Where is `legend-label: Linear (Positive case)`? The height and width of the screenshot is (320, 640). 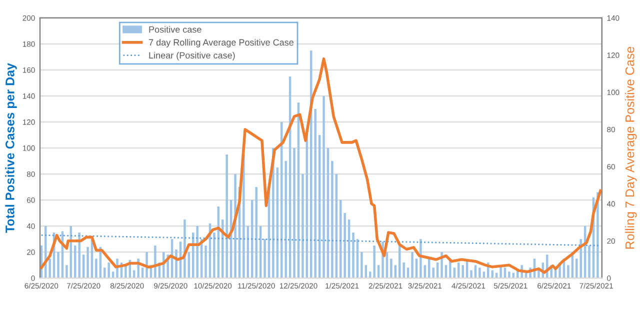 legend-label: Linear (Positive case) is located at coordinates (192, 56).